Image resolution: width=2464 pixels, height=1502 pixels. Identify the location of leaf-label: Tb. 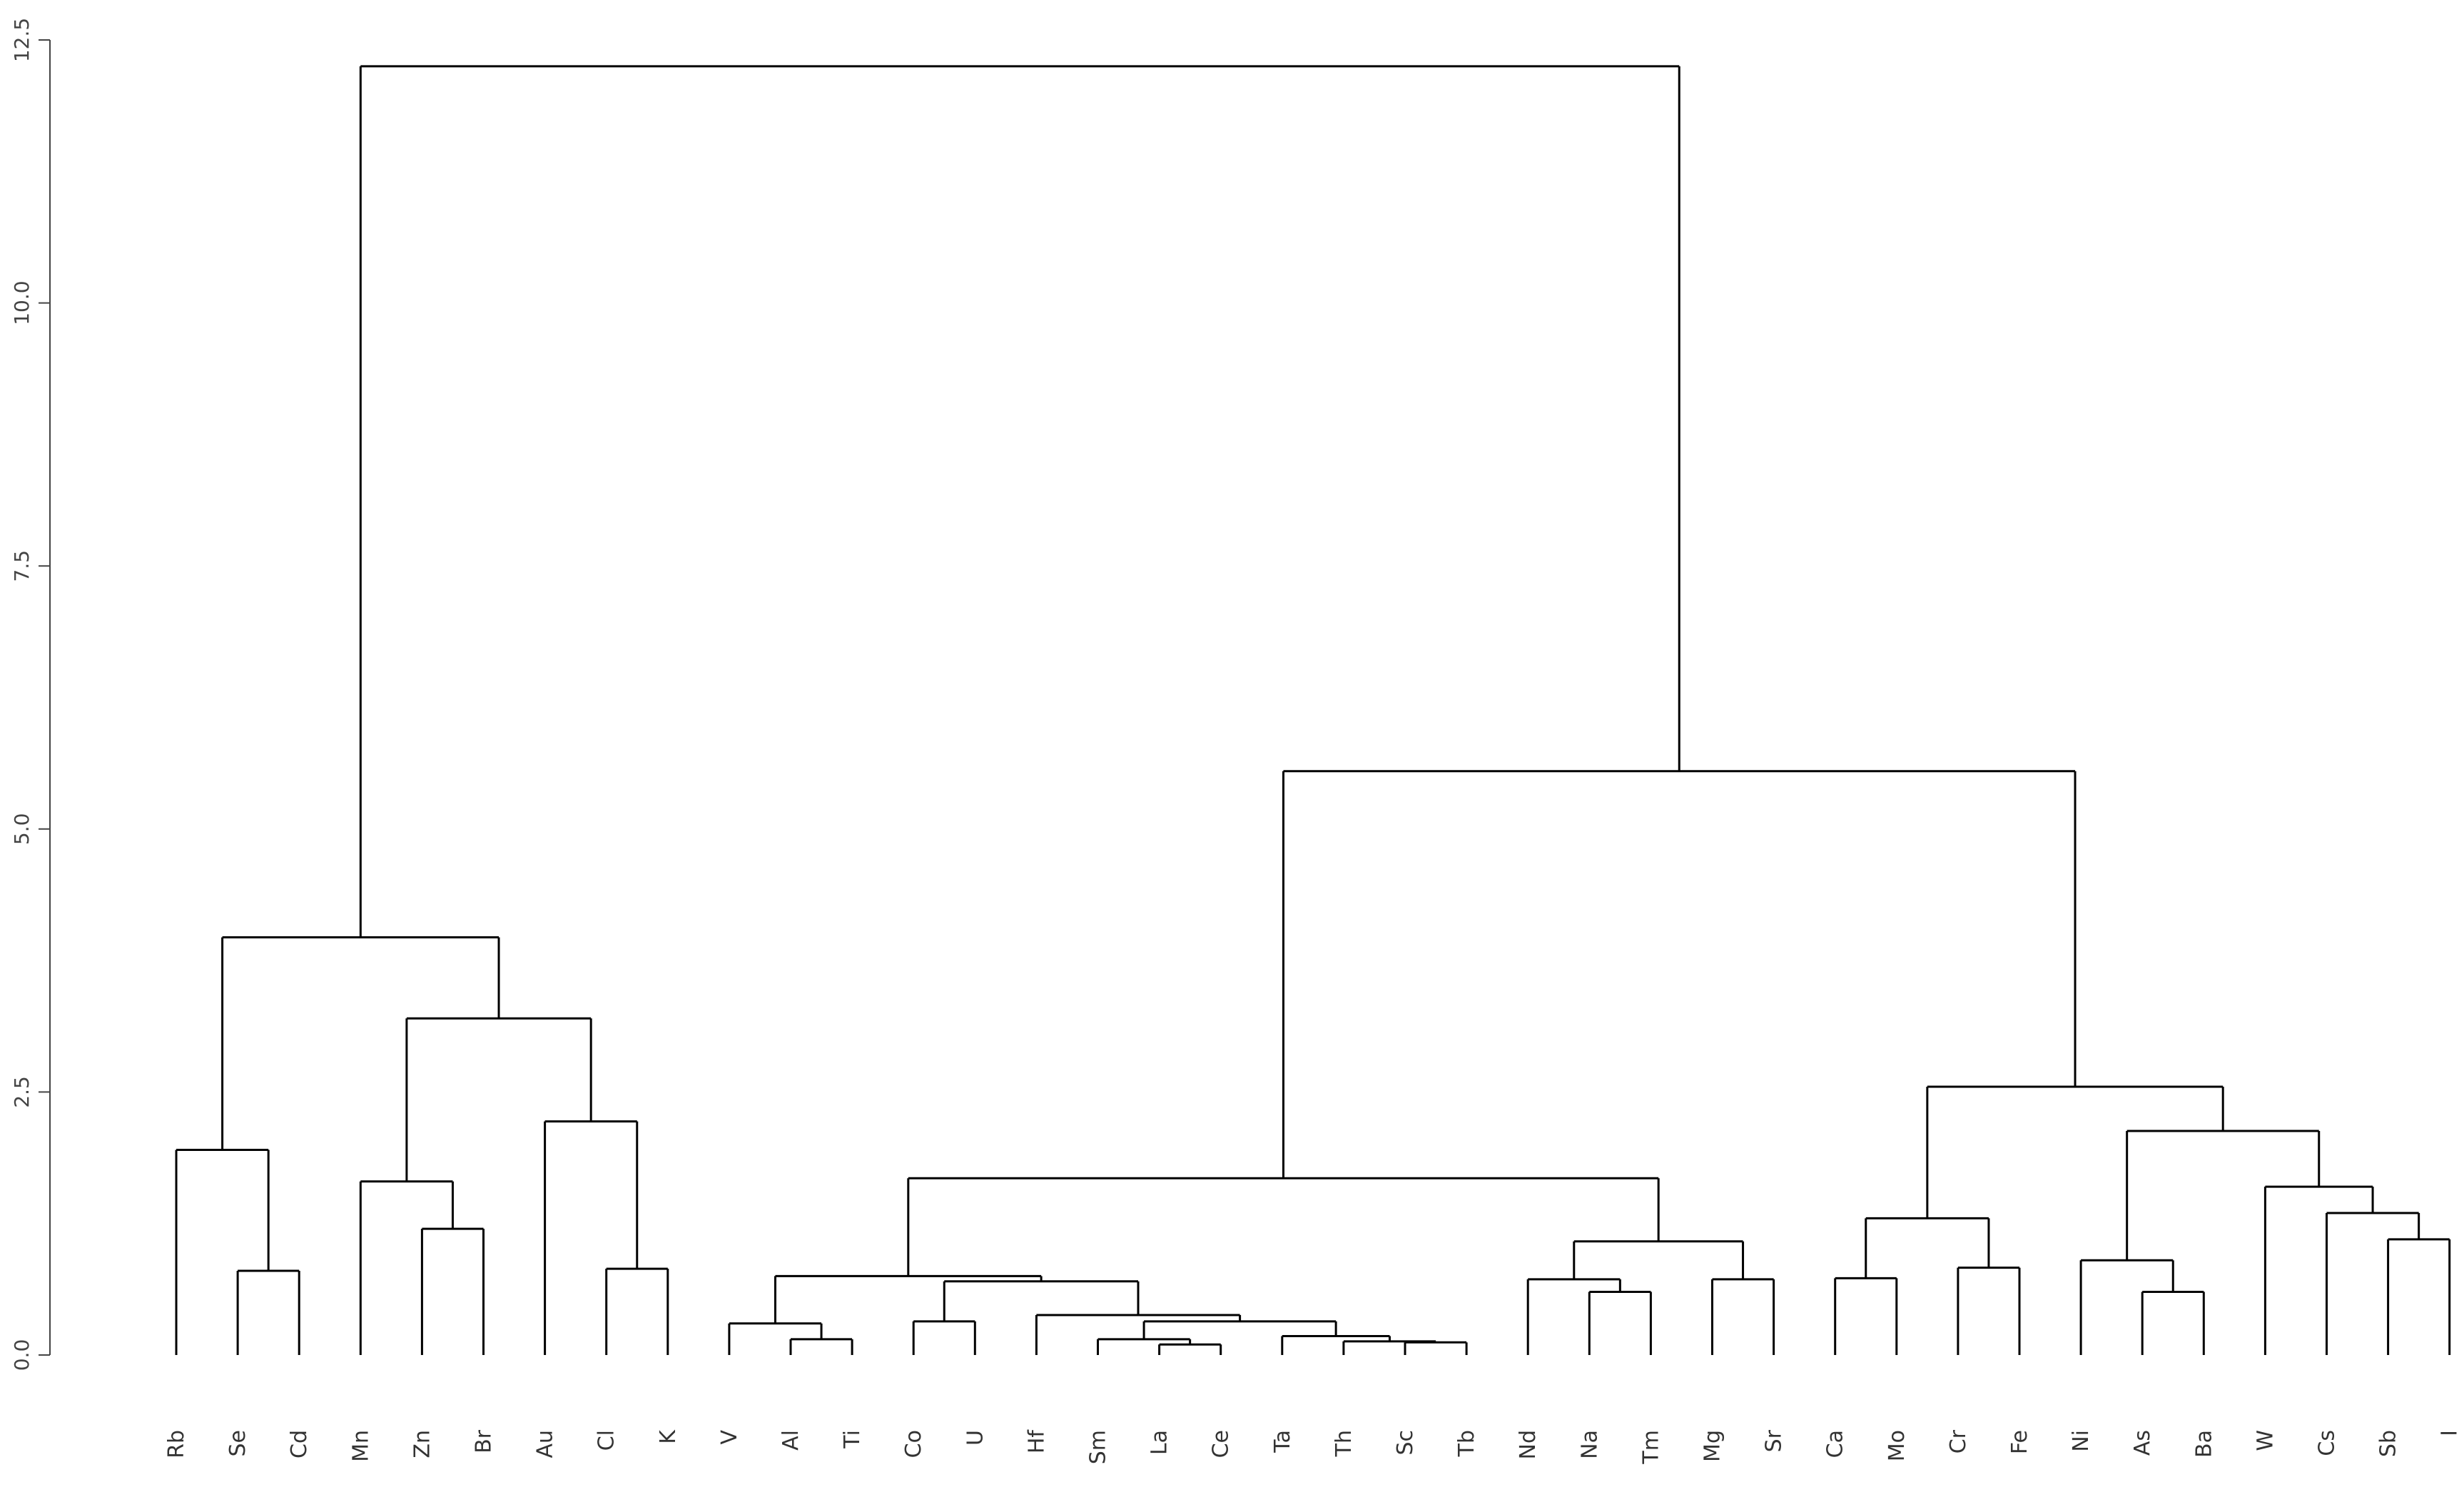
(1466, 1443).